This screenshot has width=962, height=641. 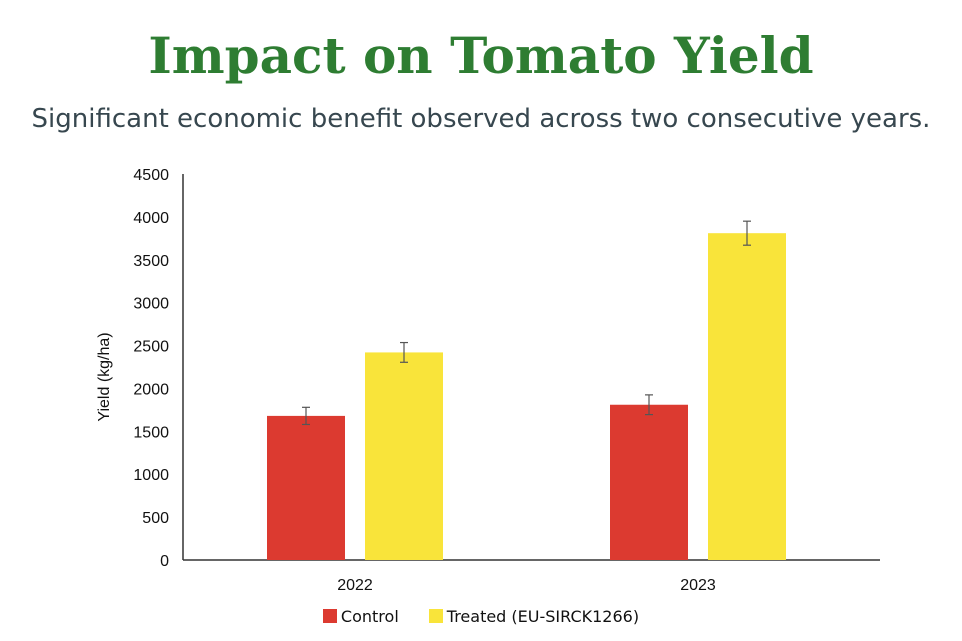 What do you see at coordinates (404, 456) in the screenshot?
I see `bar-1-2022` at bounding box center [404, 456].